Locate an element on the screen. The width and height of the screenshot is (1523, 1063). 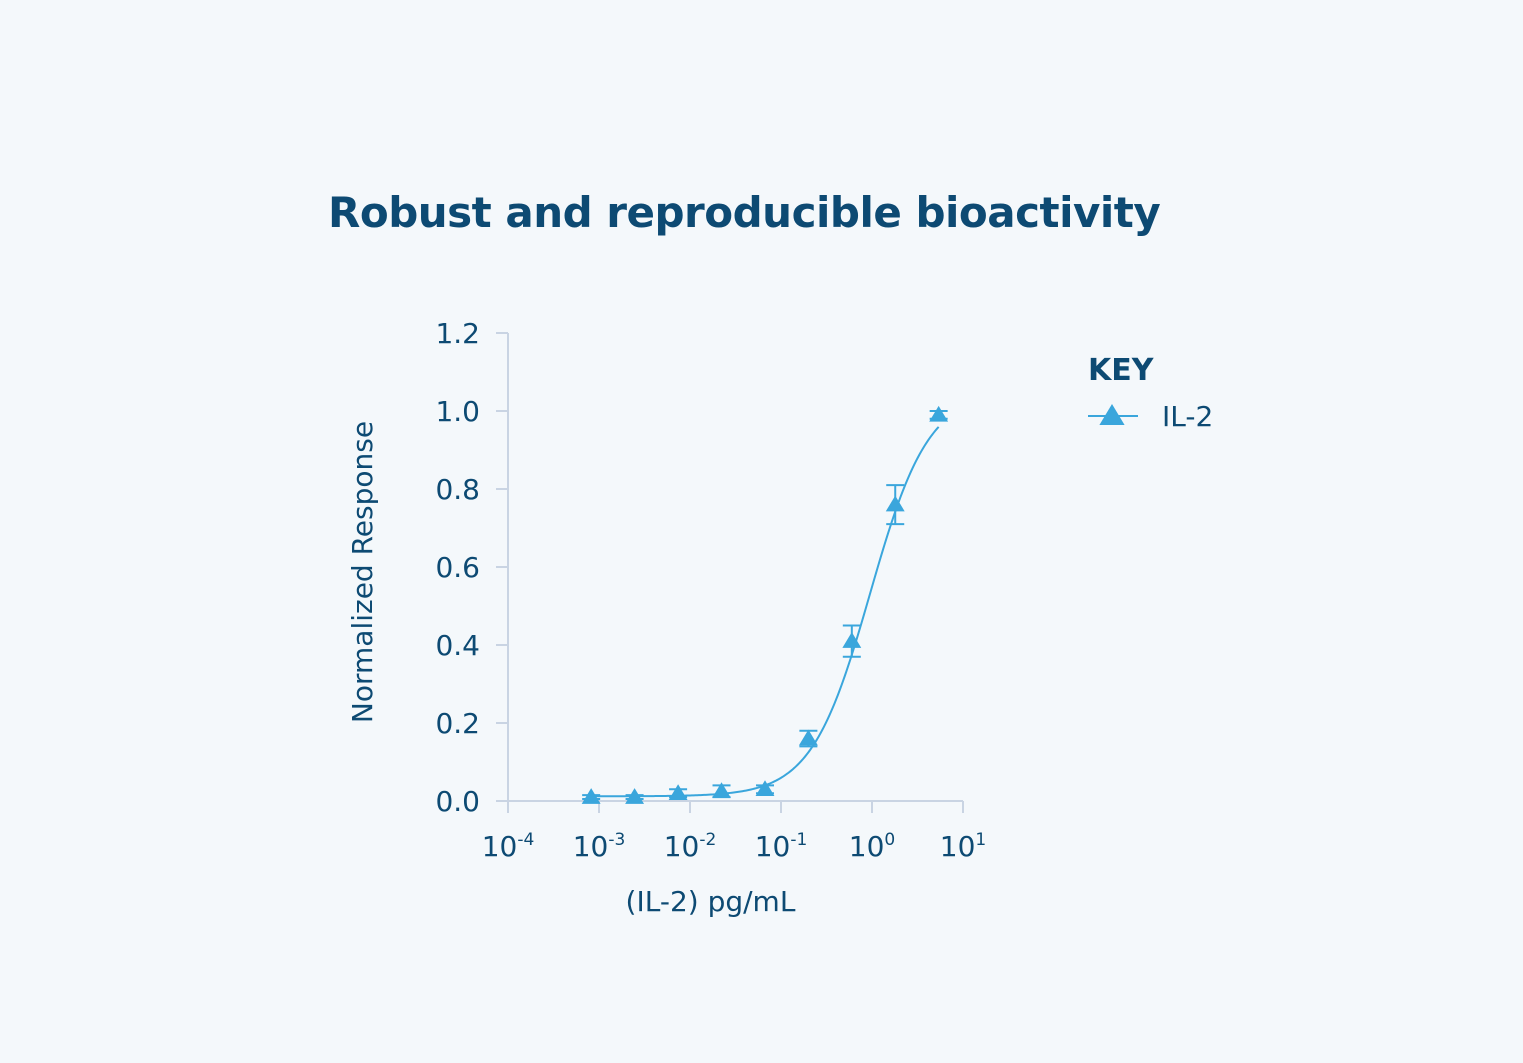
fit-curve is located at coordinates (765, 612).